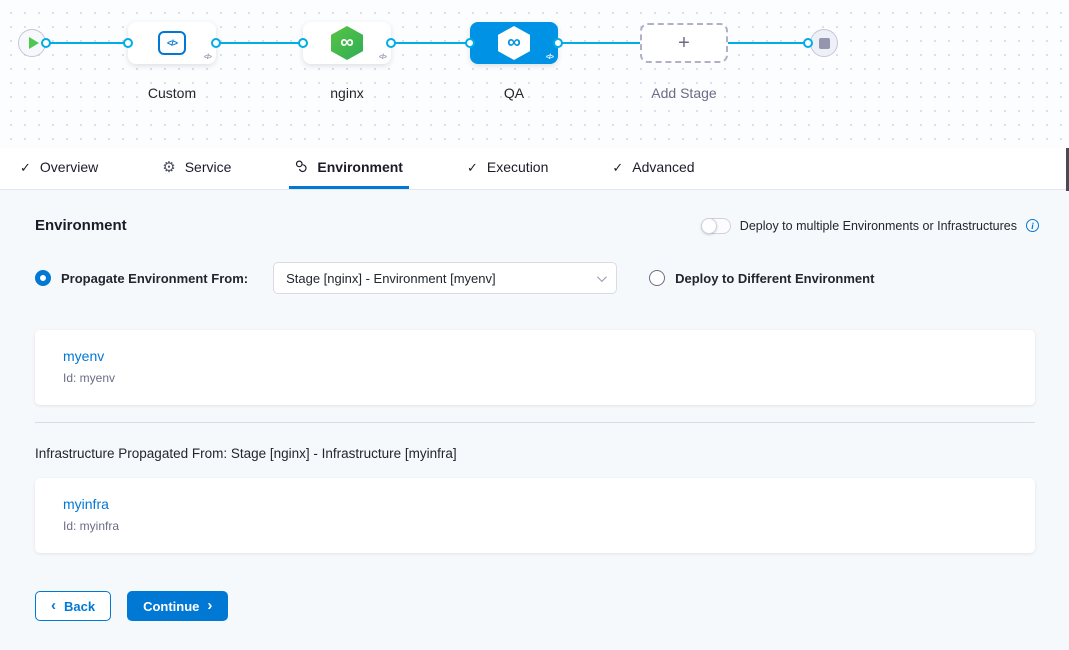 This screenshot has width=1069, height=650. I want to click on tab-advanced: ✓ Advanced, so click(653, 168).